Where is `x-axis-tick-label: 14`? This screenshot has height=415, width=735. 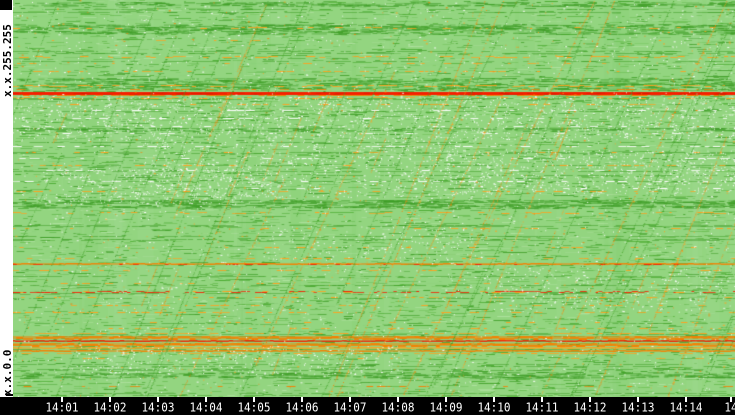
x-axis-tick-label: 14 is located at coordinates (729, 407).